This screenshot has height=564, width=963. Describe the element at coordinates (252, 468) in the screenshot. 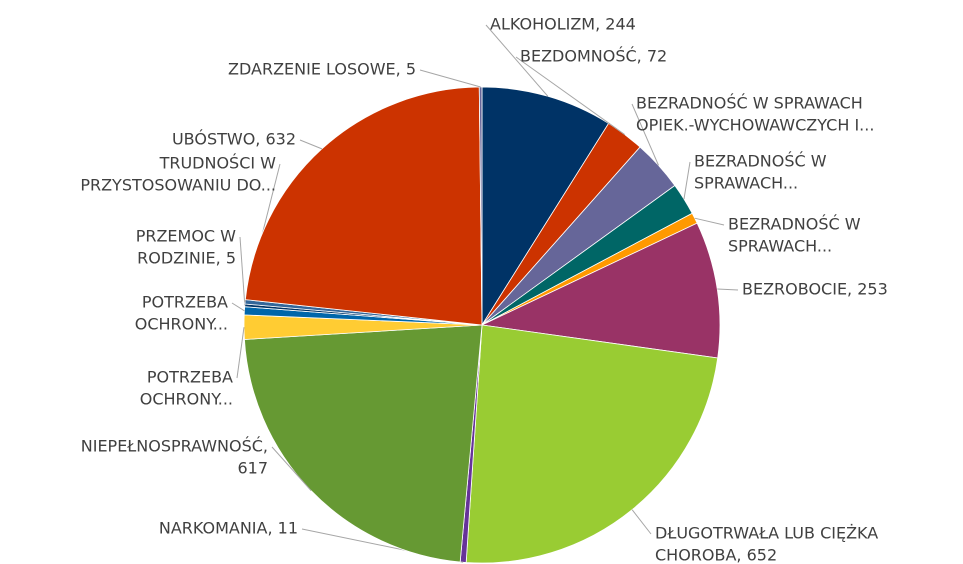

I see `data-label: 617` at that location.